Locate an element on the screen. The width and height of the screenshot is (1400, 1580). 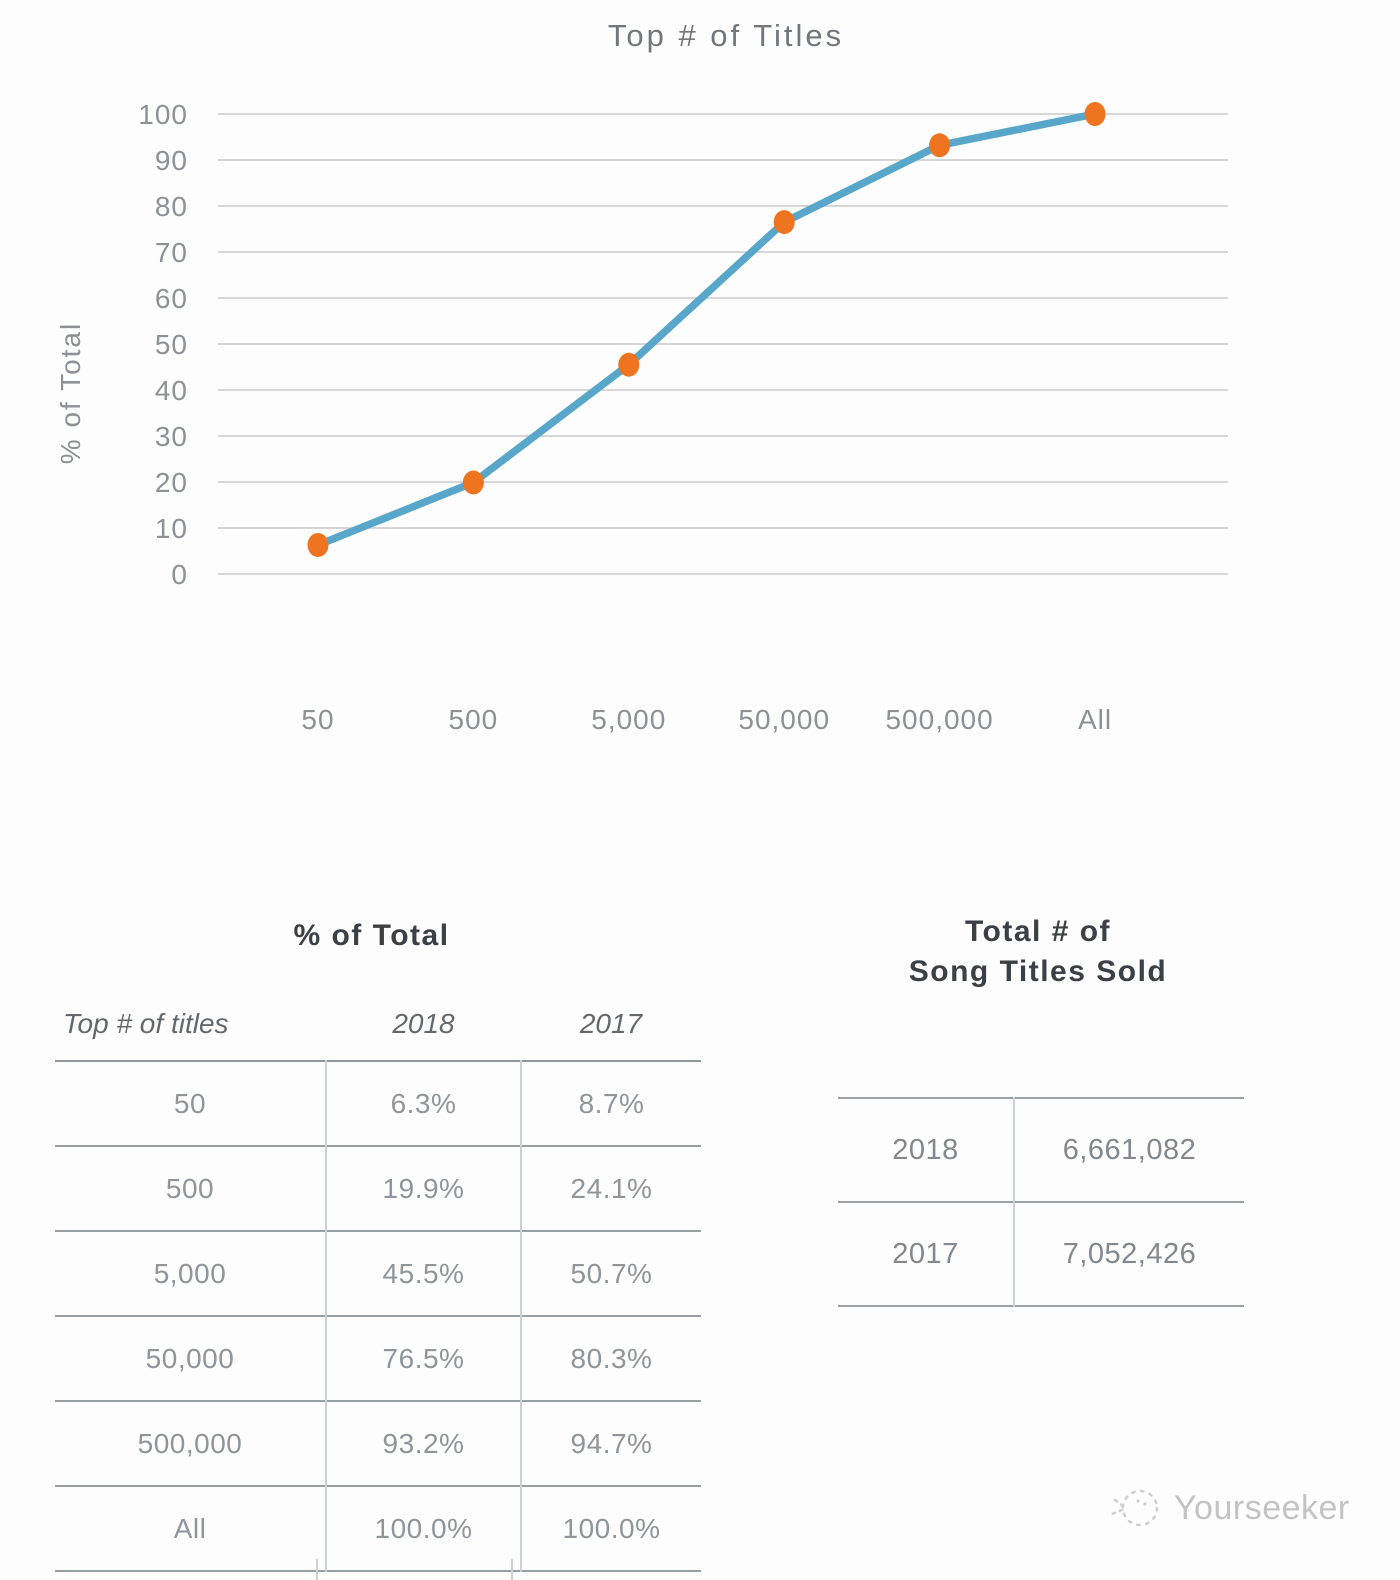
watermark: Yourseeker is located at coordinates (1248, 1508).